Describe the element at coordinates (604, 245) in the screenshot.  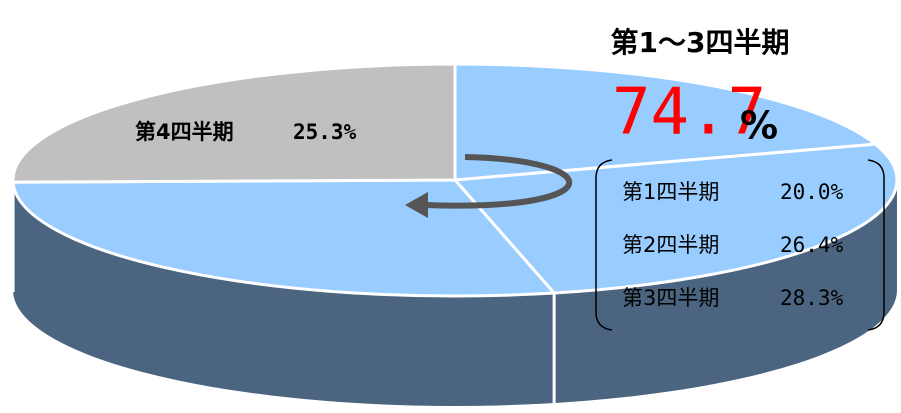
I see `bracket-left` at that location.